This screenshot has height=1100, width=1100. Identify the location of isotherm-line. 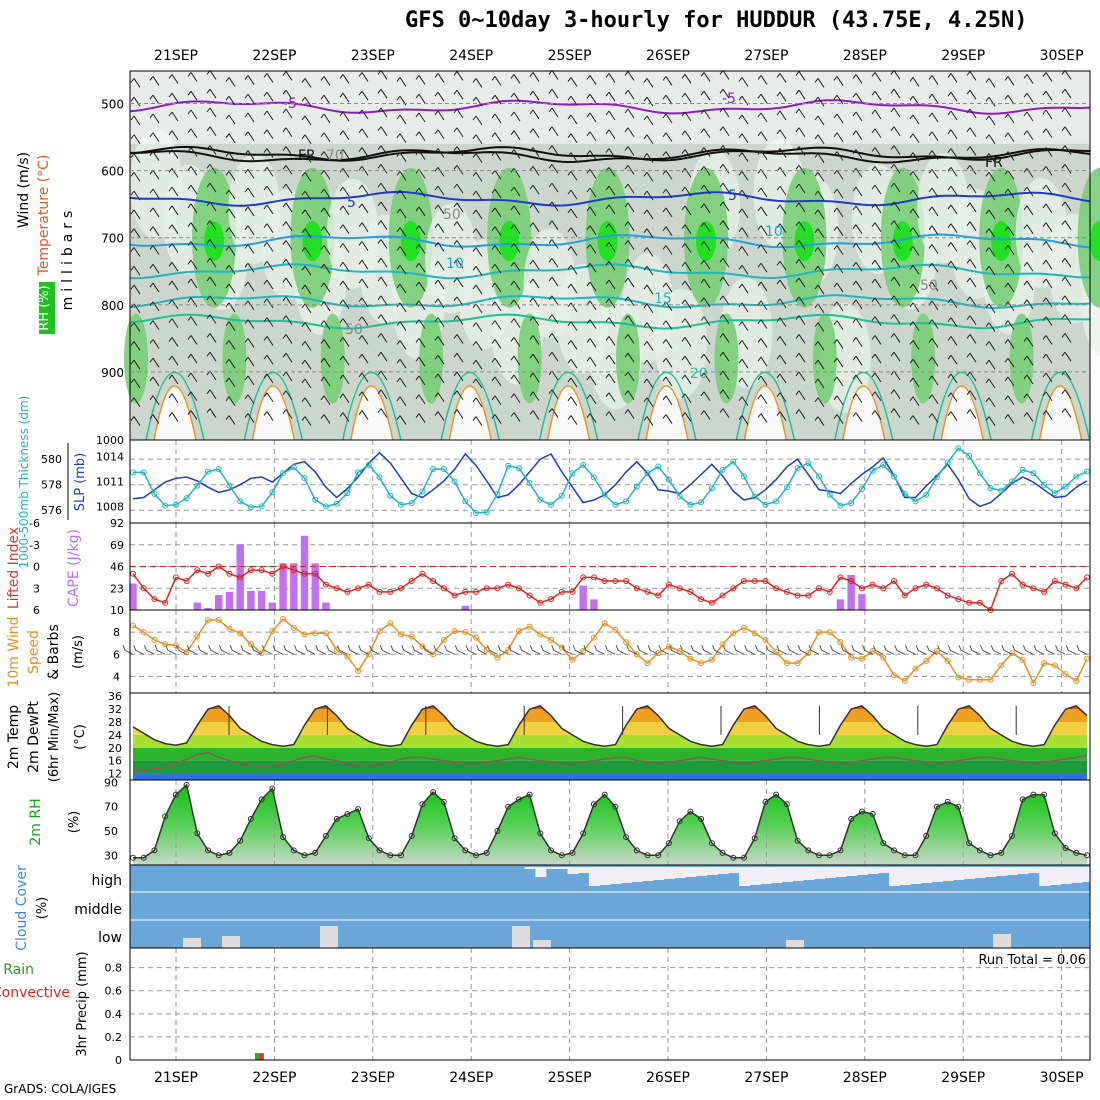
(610, 156).